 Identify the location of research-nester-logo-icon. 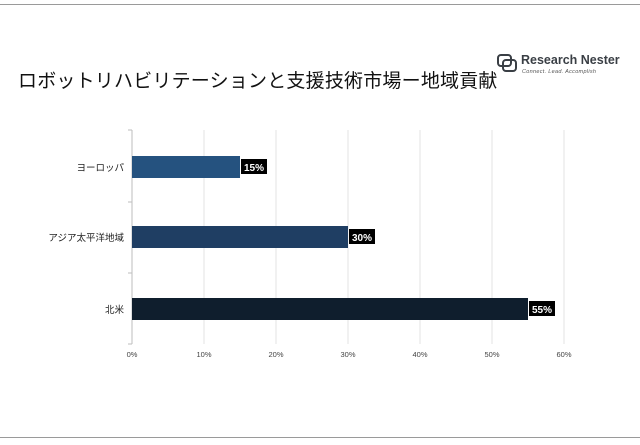
(507, 63).